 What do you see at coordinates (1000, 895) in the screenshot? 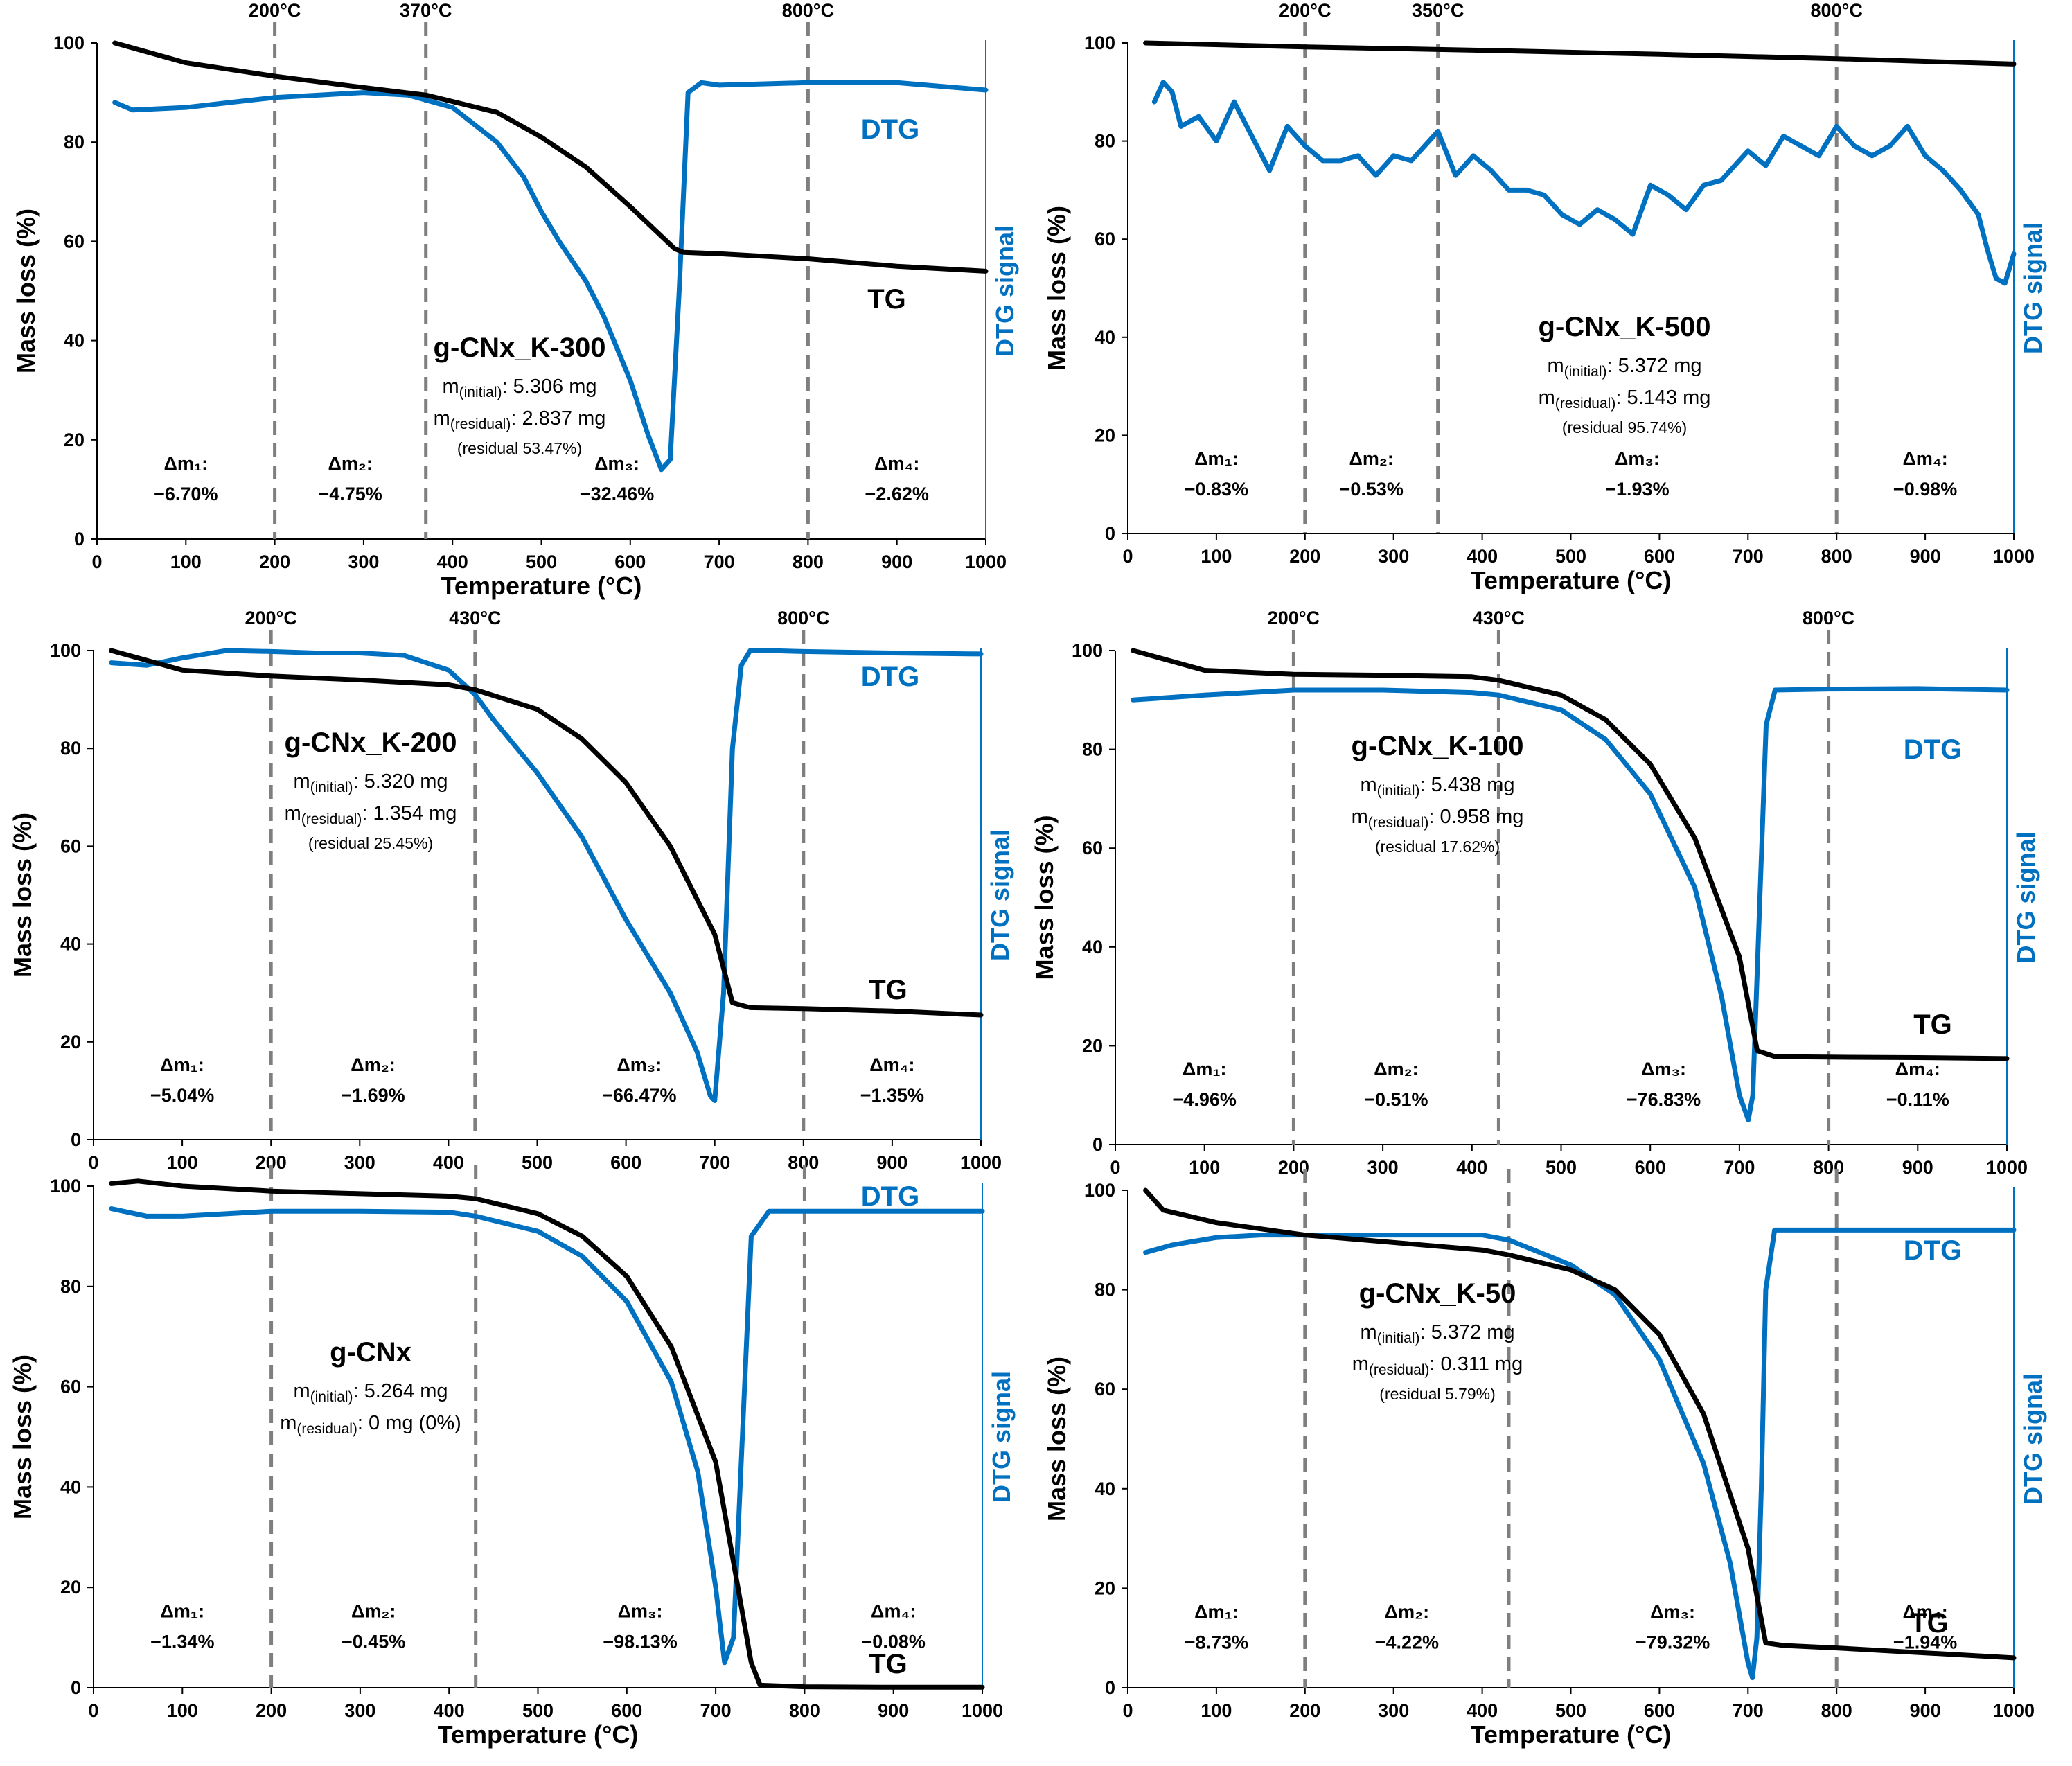
I see `secondary-y-axis-title: DTG signal` at bounding box center [1000, 895].